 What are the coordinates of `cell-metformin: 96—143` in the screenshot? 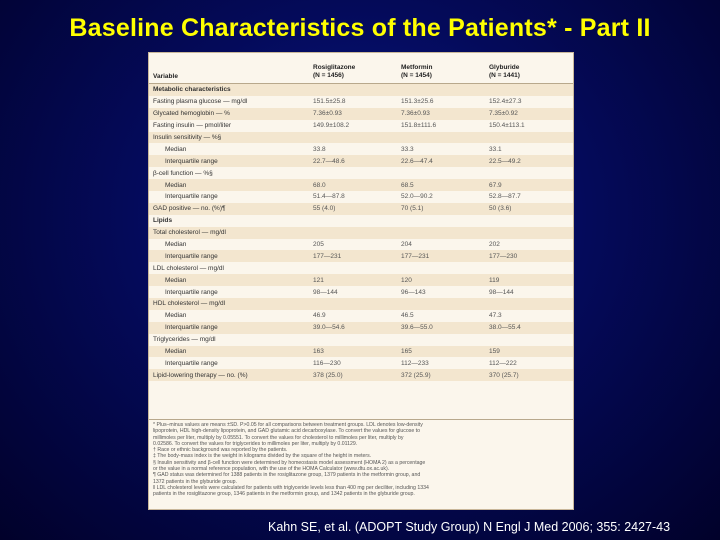 It's located at (413, 292).